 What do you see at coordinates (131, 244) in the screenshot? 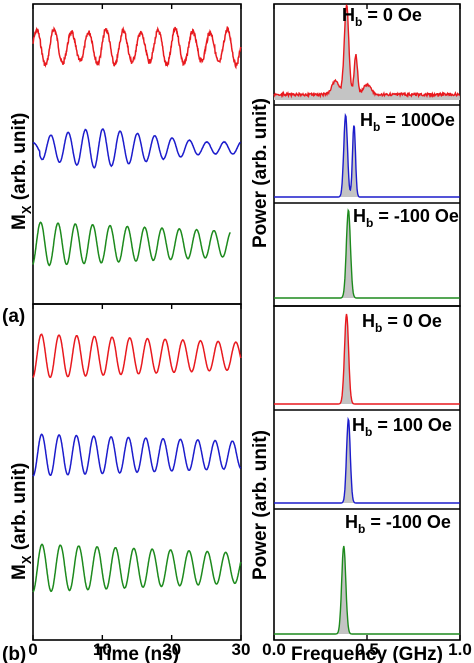
I see `time-trace-a-green` at bounding box center [131, 244].